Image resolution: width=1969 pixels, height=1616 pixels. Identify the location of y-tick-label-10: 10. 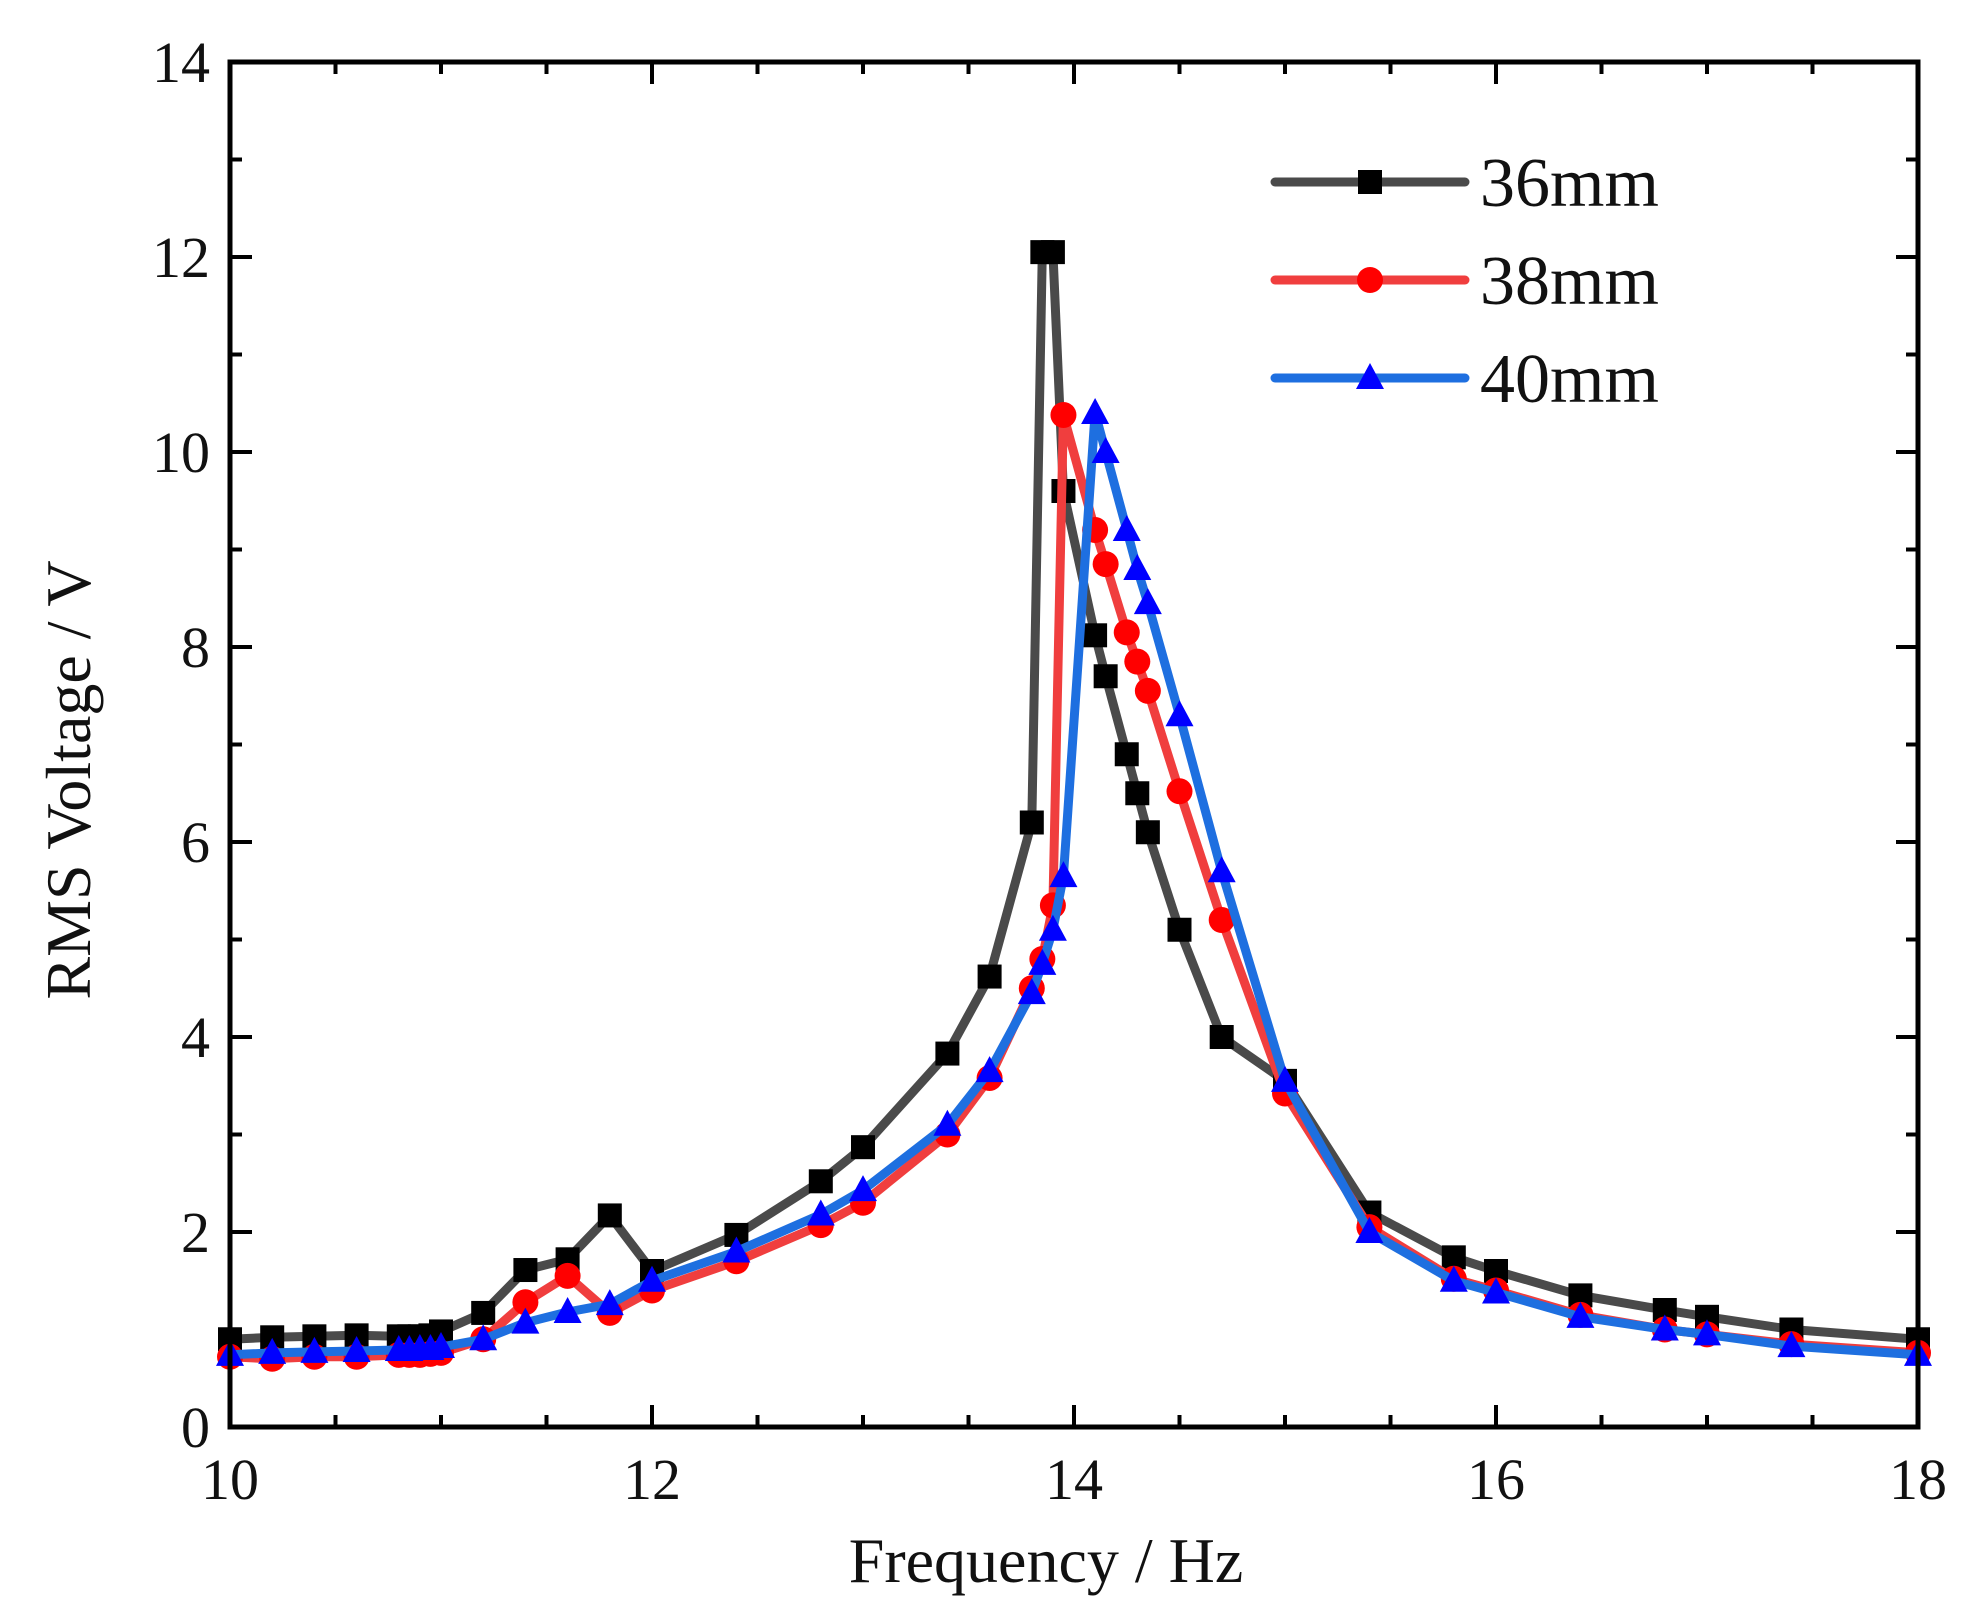
(181, 452).